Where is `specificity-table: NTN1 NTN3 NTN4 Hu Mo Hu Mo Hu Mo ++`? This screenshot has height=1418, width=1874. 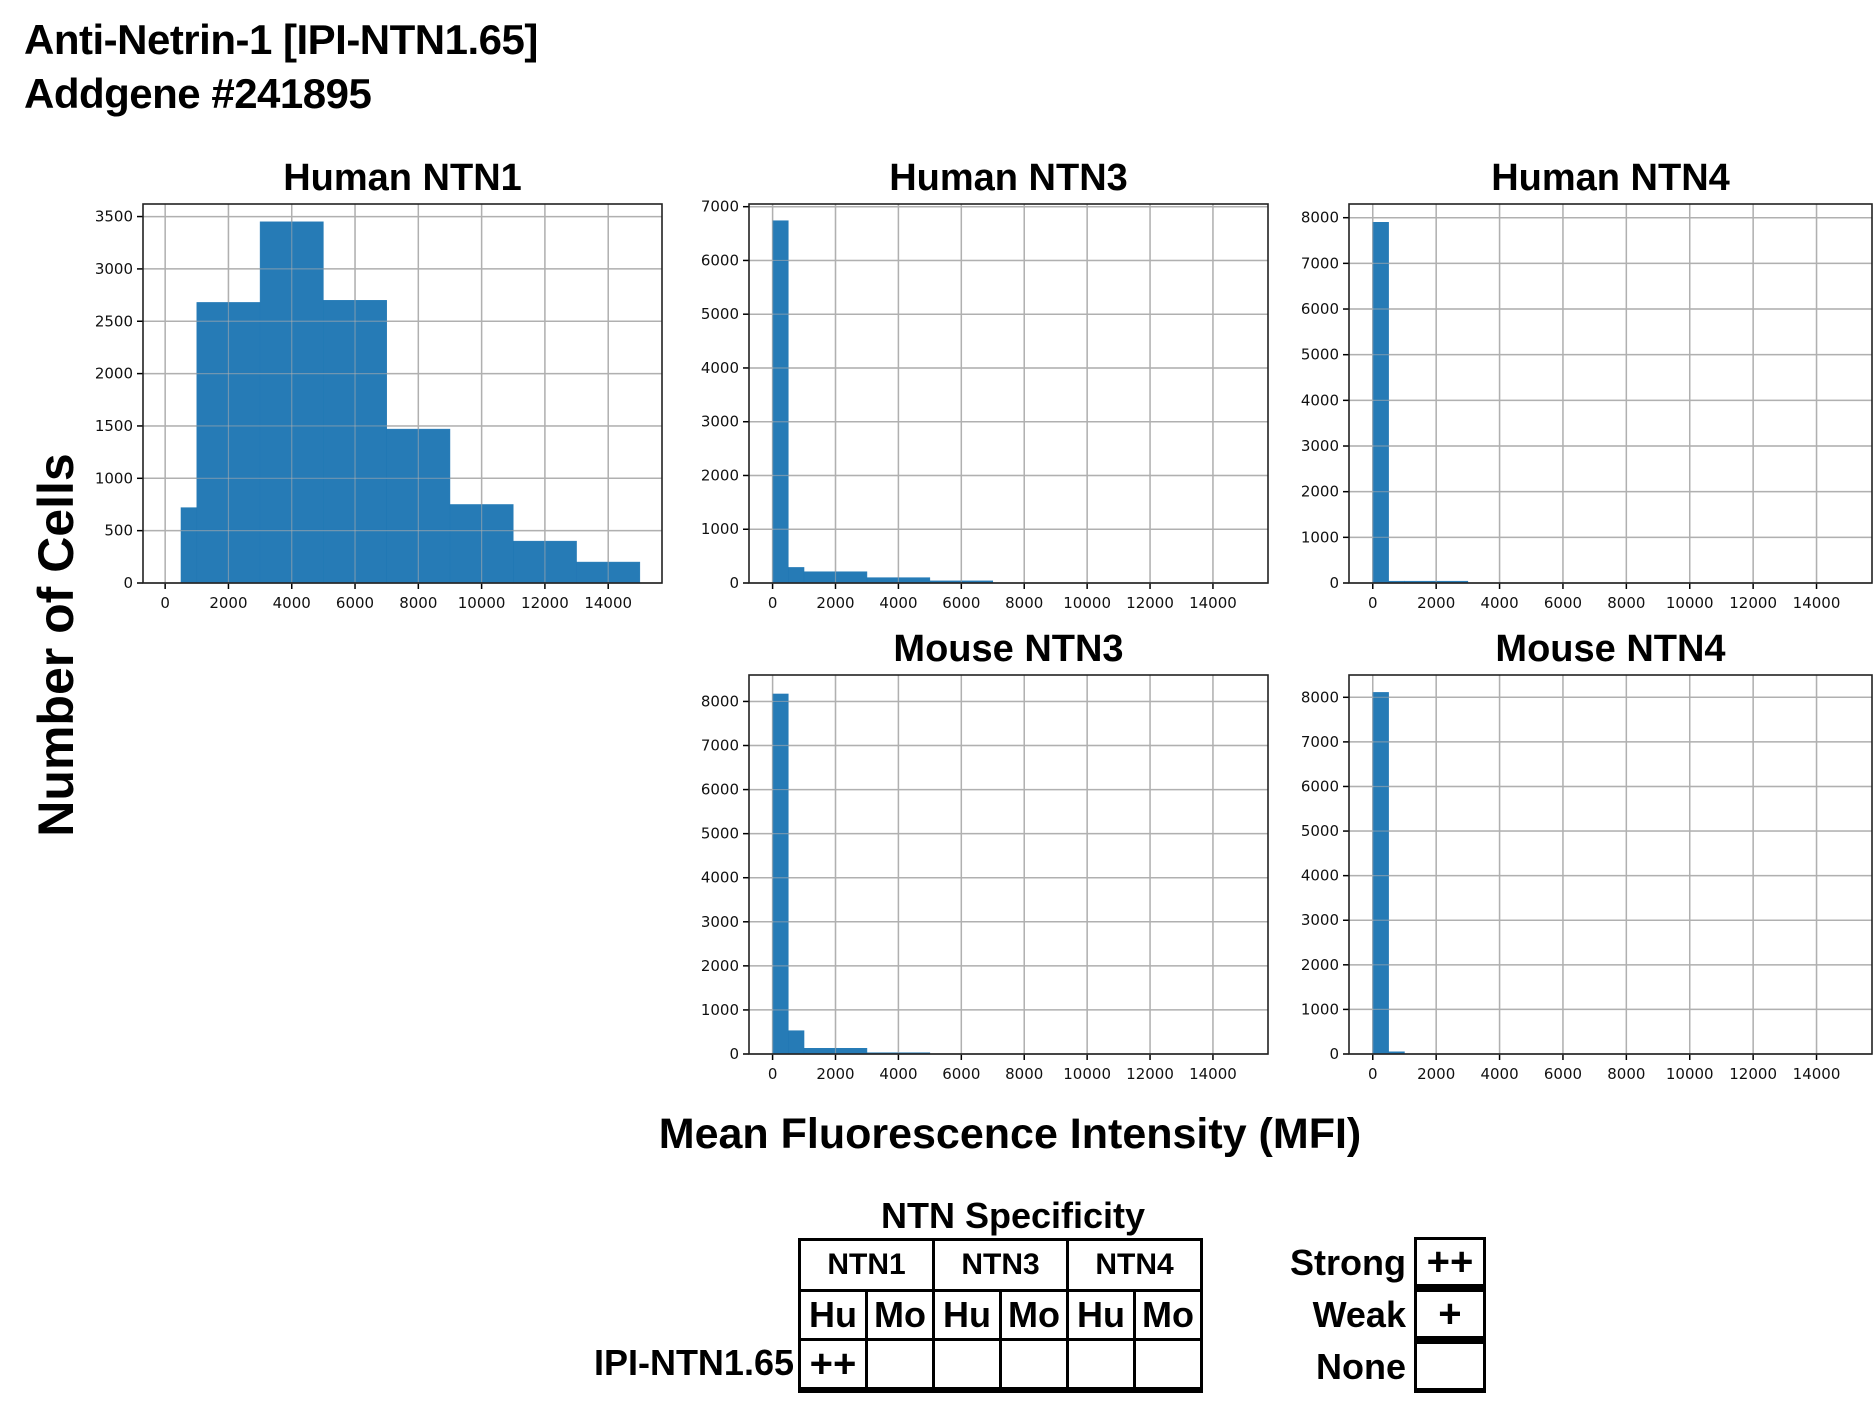 specificity-table: NTN1 NTN3 NTN4 Hu Mo Hu Mo Hu Mo ++ is located at coordinates (1000, 1315).